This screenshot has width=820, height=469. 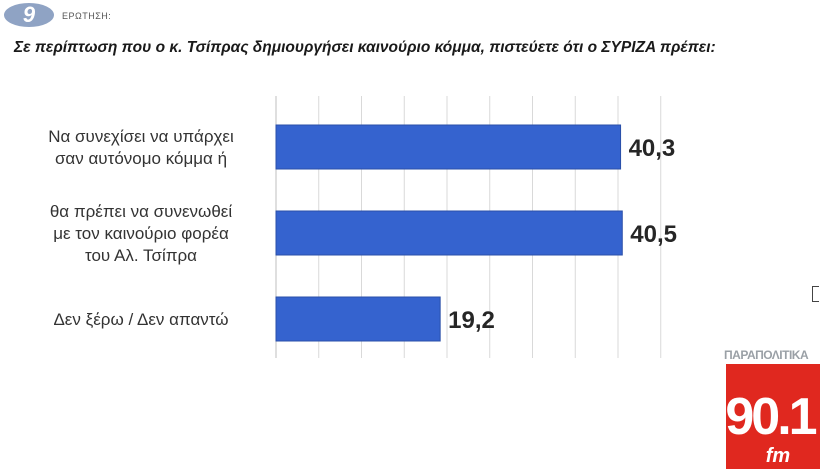 What do you see at coordinates (141, 158) in the screenshot?
I see `category-label-line: σαν αυτόνομο κόμμα ή` at bounding box center [141, 158].